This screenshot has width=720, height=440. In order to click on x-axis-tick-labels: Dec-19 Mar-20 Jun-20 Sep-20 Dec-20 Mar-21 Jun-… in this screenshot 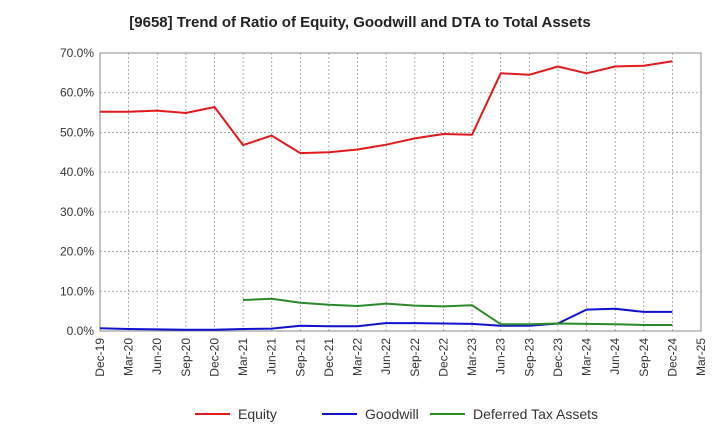, I will do `click(400, 357)`.